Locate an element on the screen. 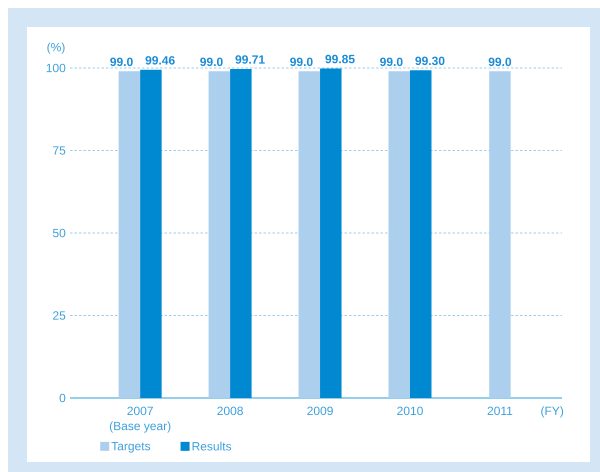 This screenshot has height=472, width=600. legend-label: Targets is located at coordinates (130, 447).